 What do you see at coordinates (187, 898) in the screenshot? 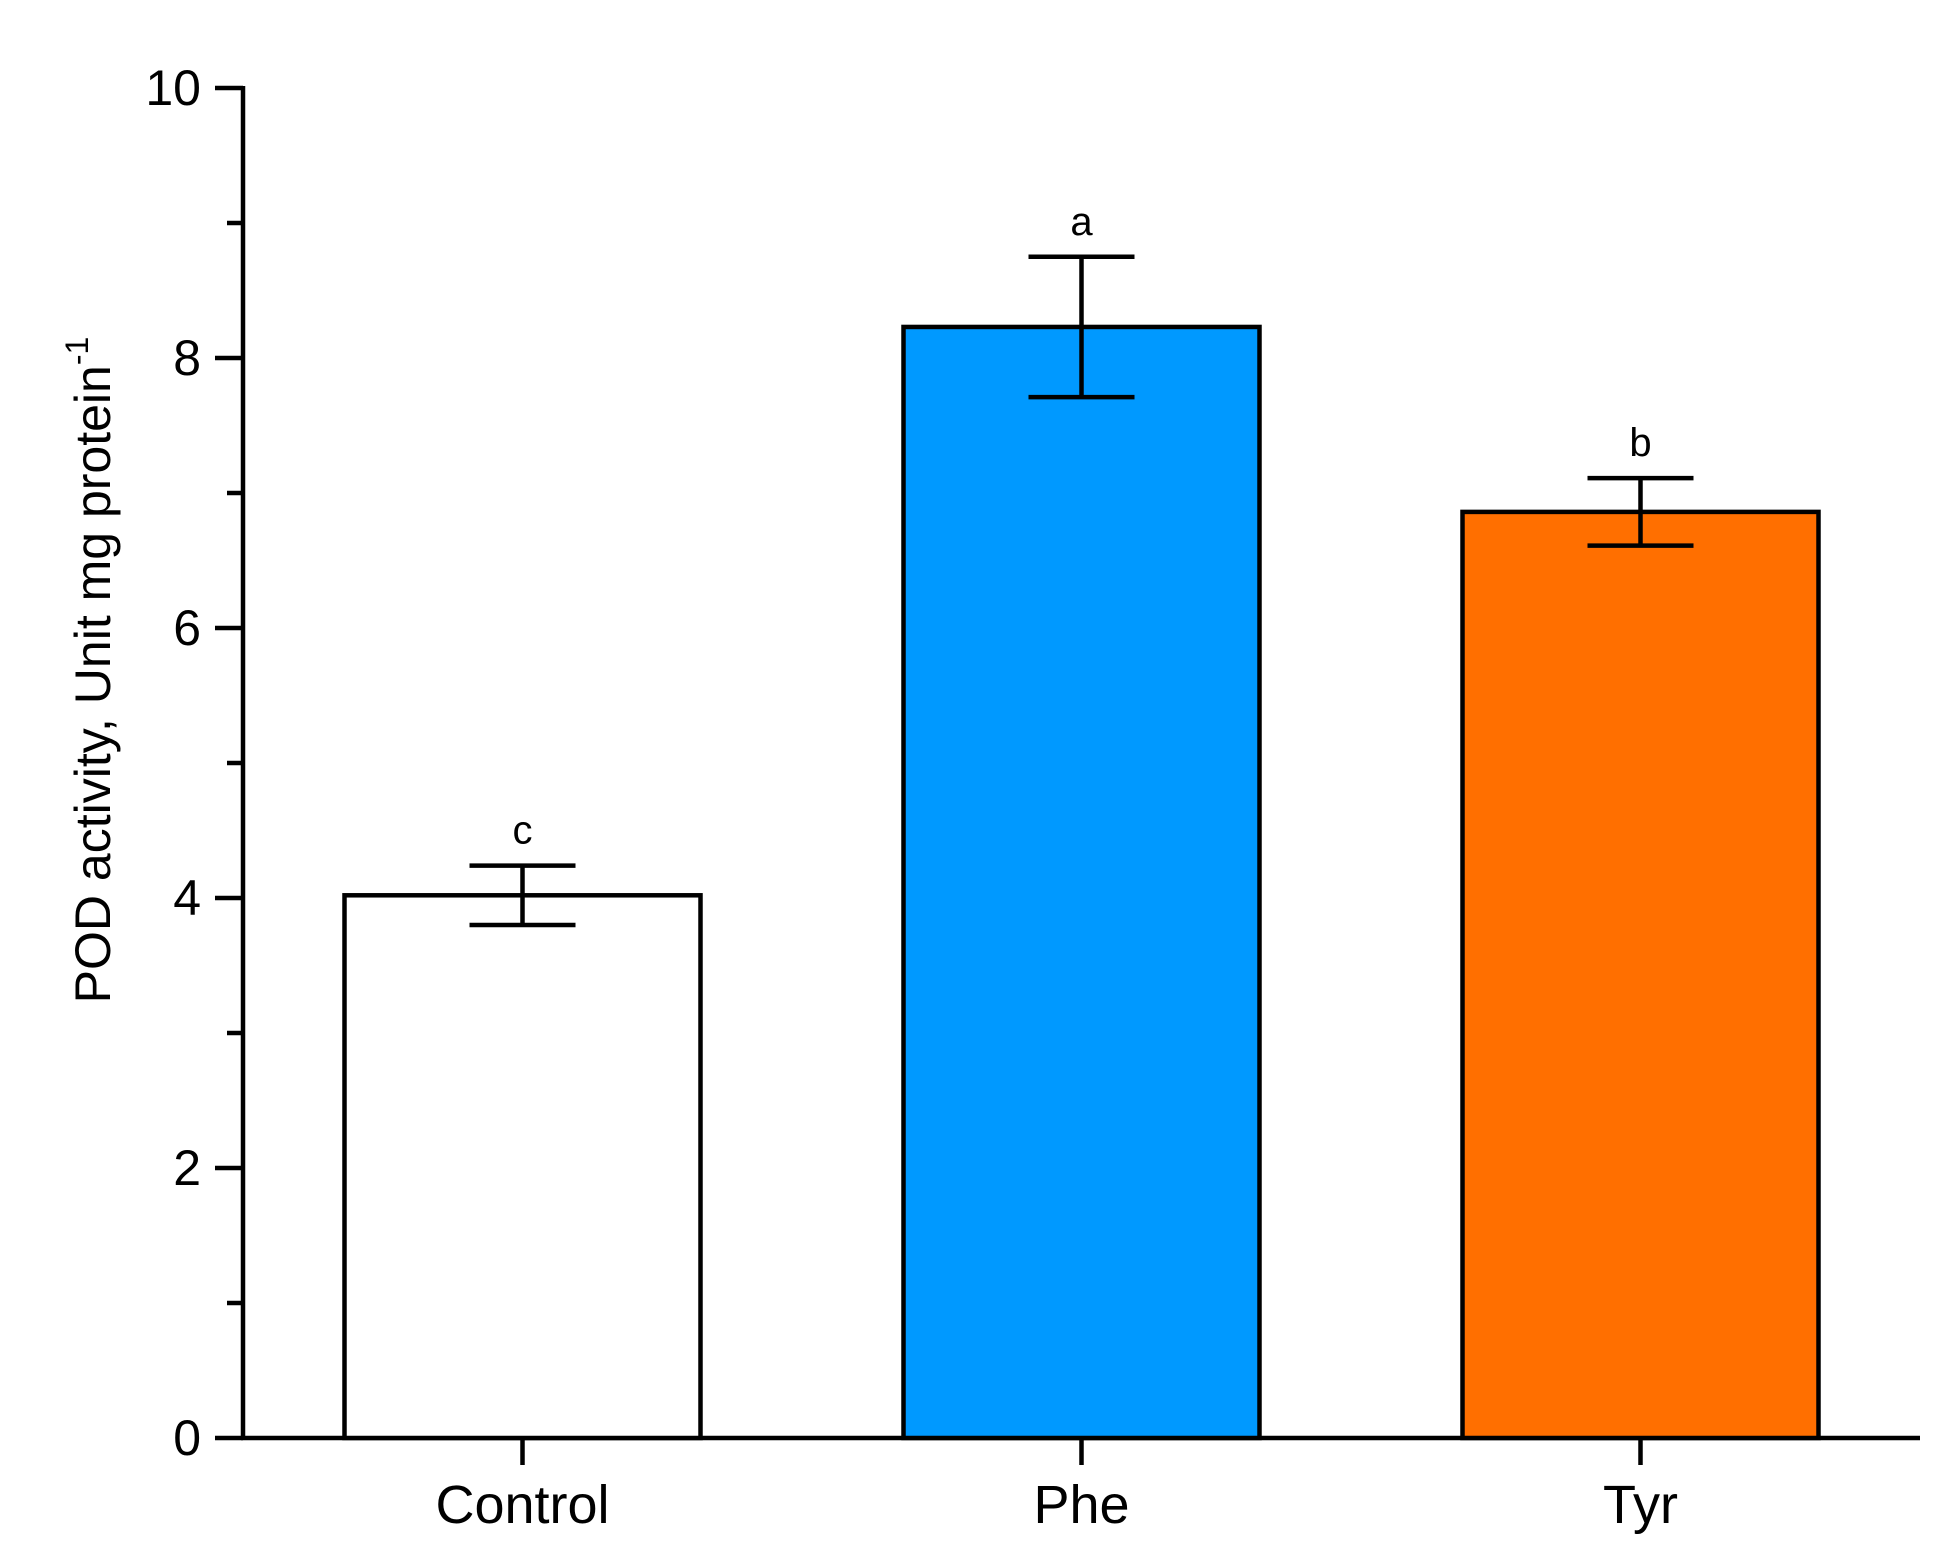
I see `y-tick-label: 4` at bounding box center [187, 898].